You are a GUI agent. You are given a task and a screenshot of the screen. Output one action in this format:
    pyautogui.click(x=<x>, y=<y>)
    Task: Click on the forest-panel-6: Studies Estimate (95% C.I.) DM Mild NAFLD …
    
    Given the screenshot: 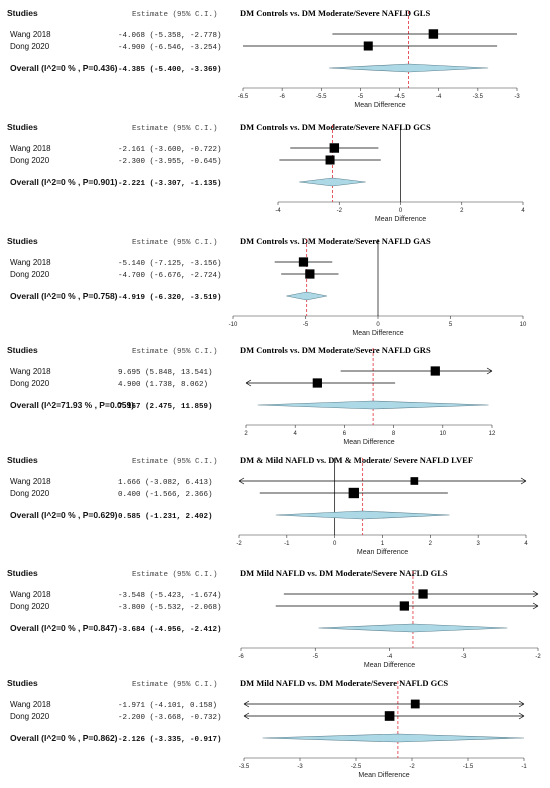 What is the action you would take?
    pyautogui.click(x=274, y=618)
    